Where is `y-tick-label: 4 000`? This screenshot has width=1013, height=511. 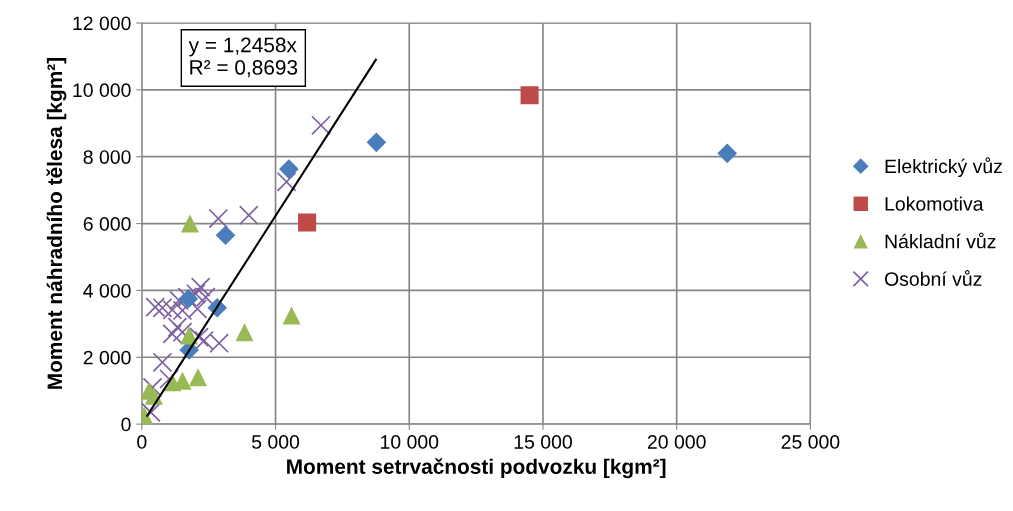 y-tick-label: 4 000 is located at coordinates (107, 290).